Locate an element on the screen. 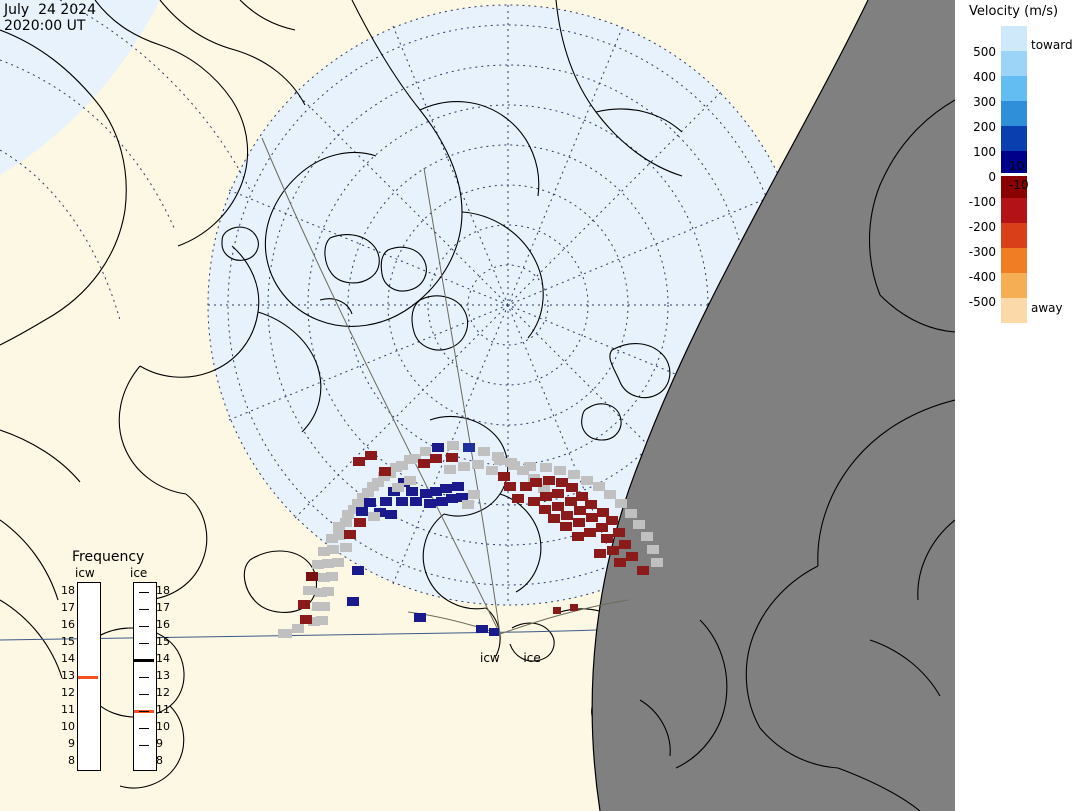  colorbar-tick-label: 200 is located at coordinates (984, 127).